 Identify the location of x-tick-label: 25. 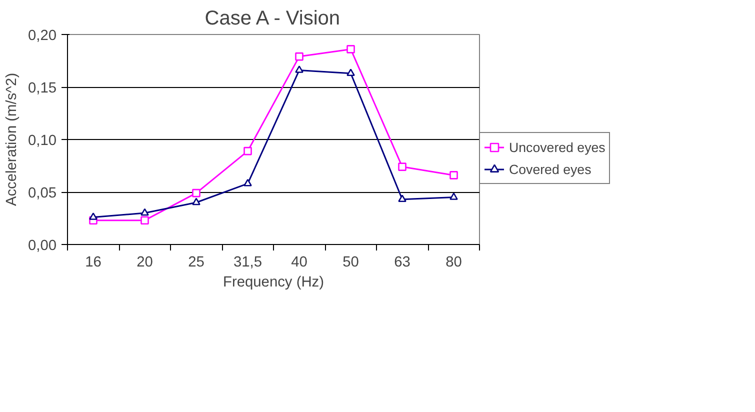
(196, 262).